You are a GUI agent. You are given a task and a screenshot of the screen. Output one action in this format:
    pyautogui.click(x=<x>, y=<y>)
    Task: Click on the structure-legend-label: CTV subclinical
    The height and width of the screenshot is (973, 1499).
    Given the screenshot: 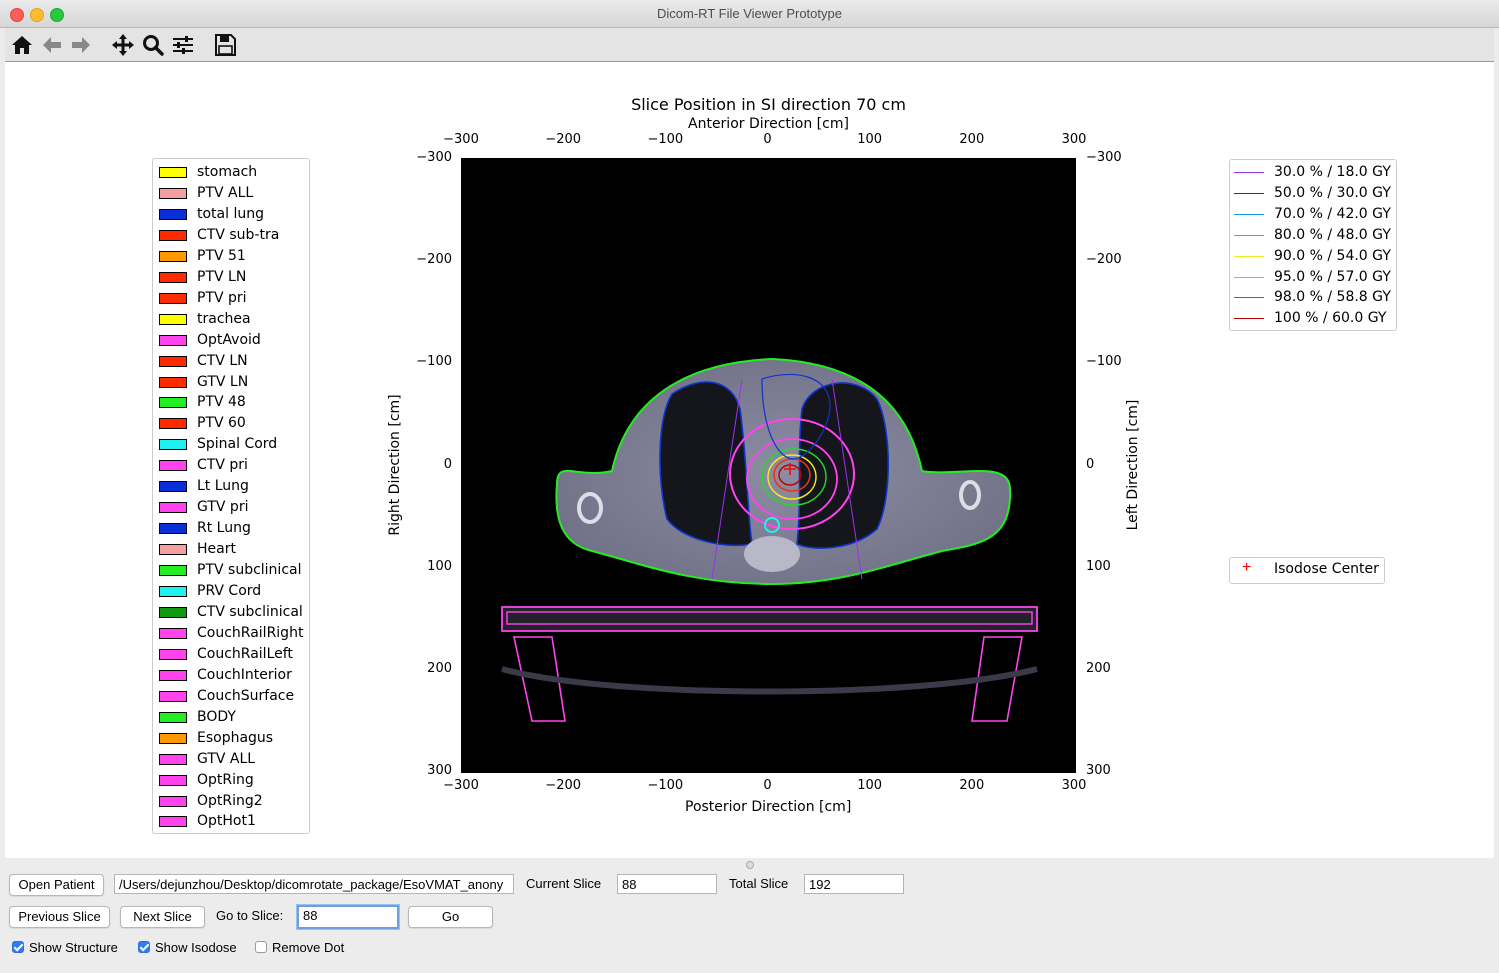 What is the action you would take?
    pyautogui.click(x=250, y=611)
    